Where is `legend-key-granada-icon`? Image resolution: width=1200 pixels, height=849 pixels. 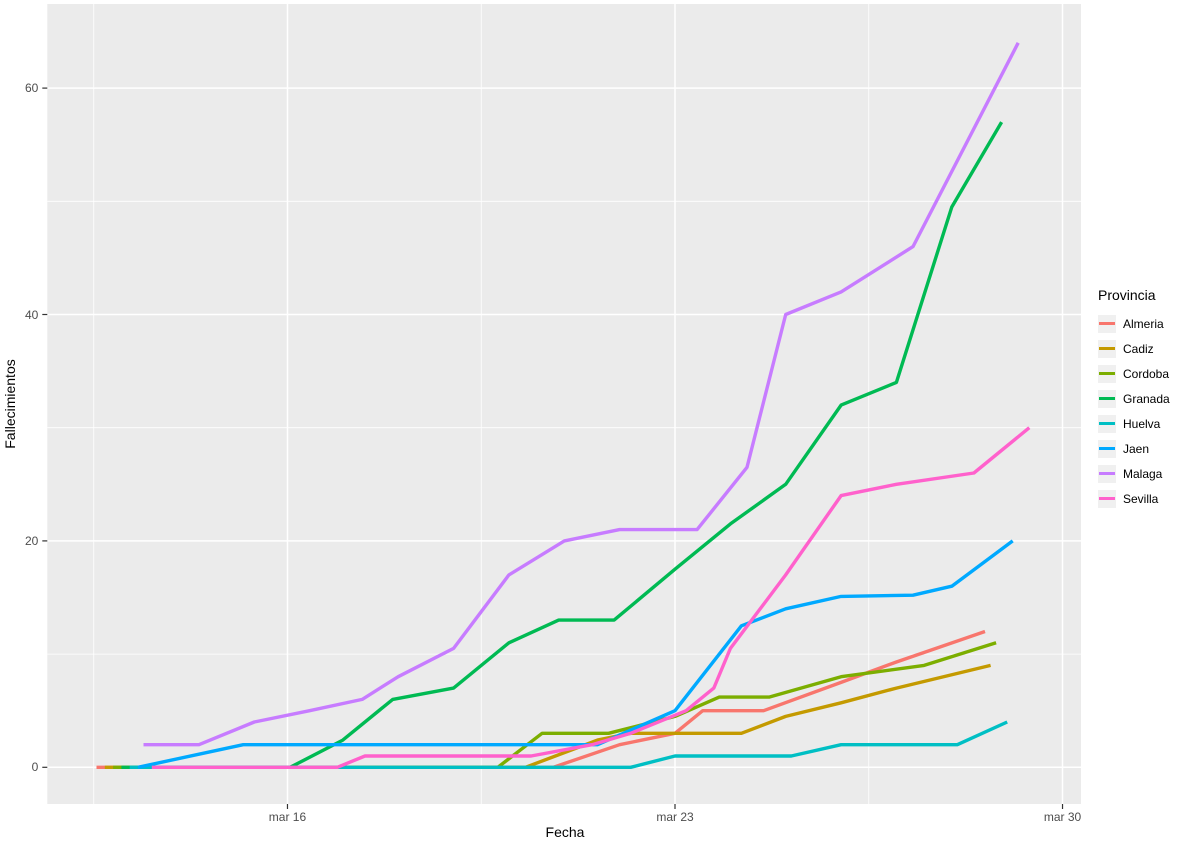 legend-key-granada-icon is located at coordinates (1107, 398).